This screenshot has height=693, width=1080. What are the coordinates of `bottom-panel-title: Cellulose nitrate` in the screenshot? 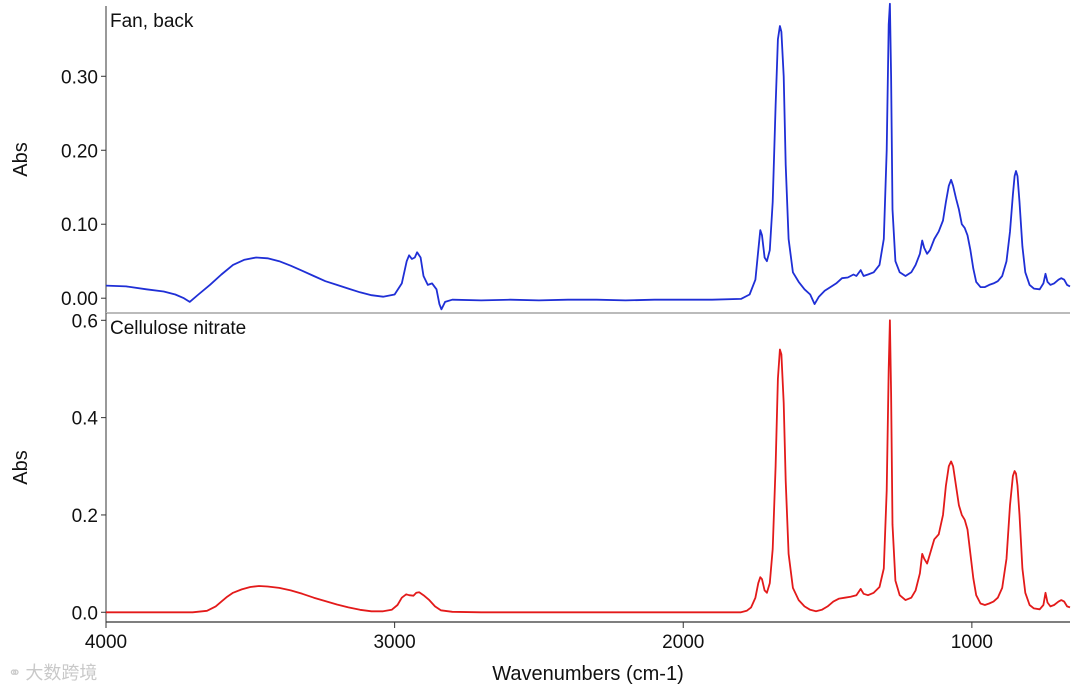 It's located at (178, 328).